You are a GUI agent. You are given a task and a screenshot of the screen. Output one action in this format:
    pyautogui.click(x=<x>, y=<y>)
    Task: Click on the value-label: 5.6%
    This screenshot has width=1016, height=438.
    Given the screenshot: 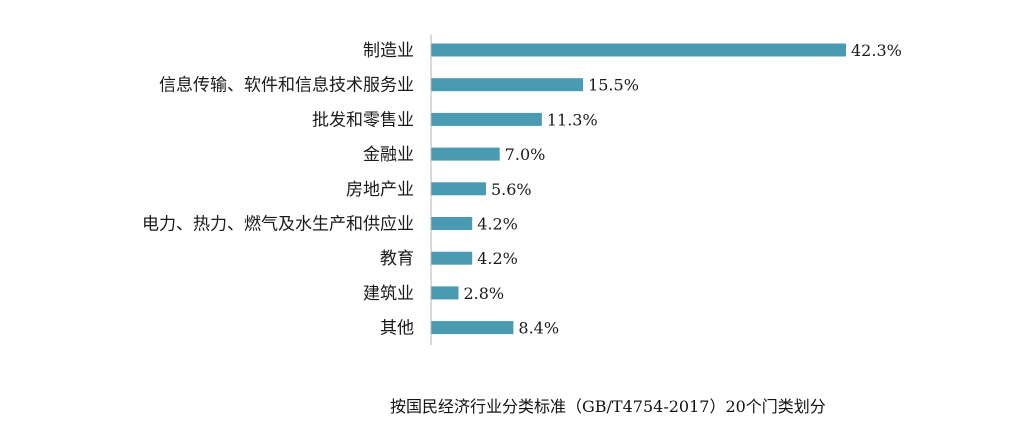 What is the action you would take?
    pyautogui.click(x=511, y=189)
    